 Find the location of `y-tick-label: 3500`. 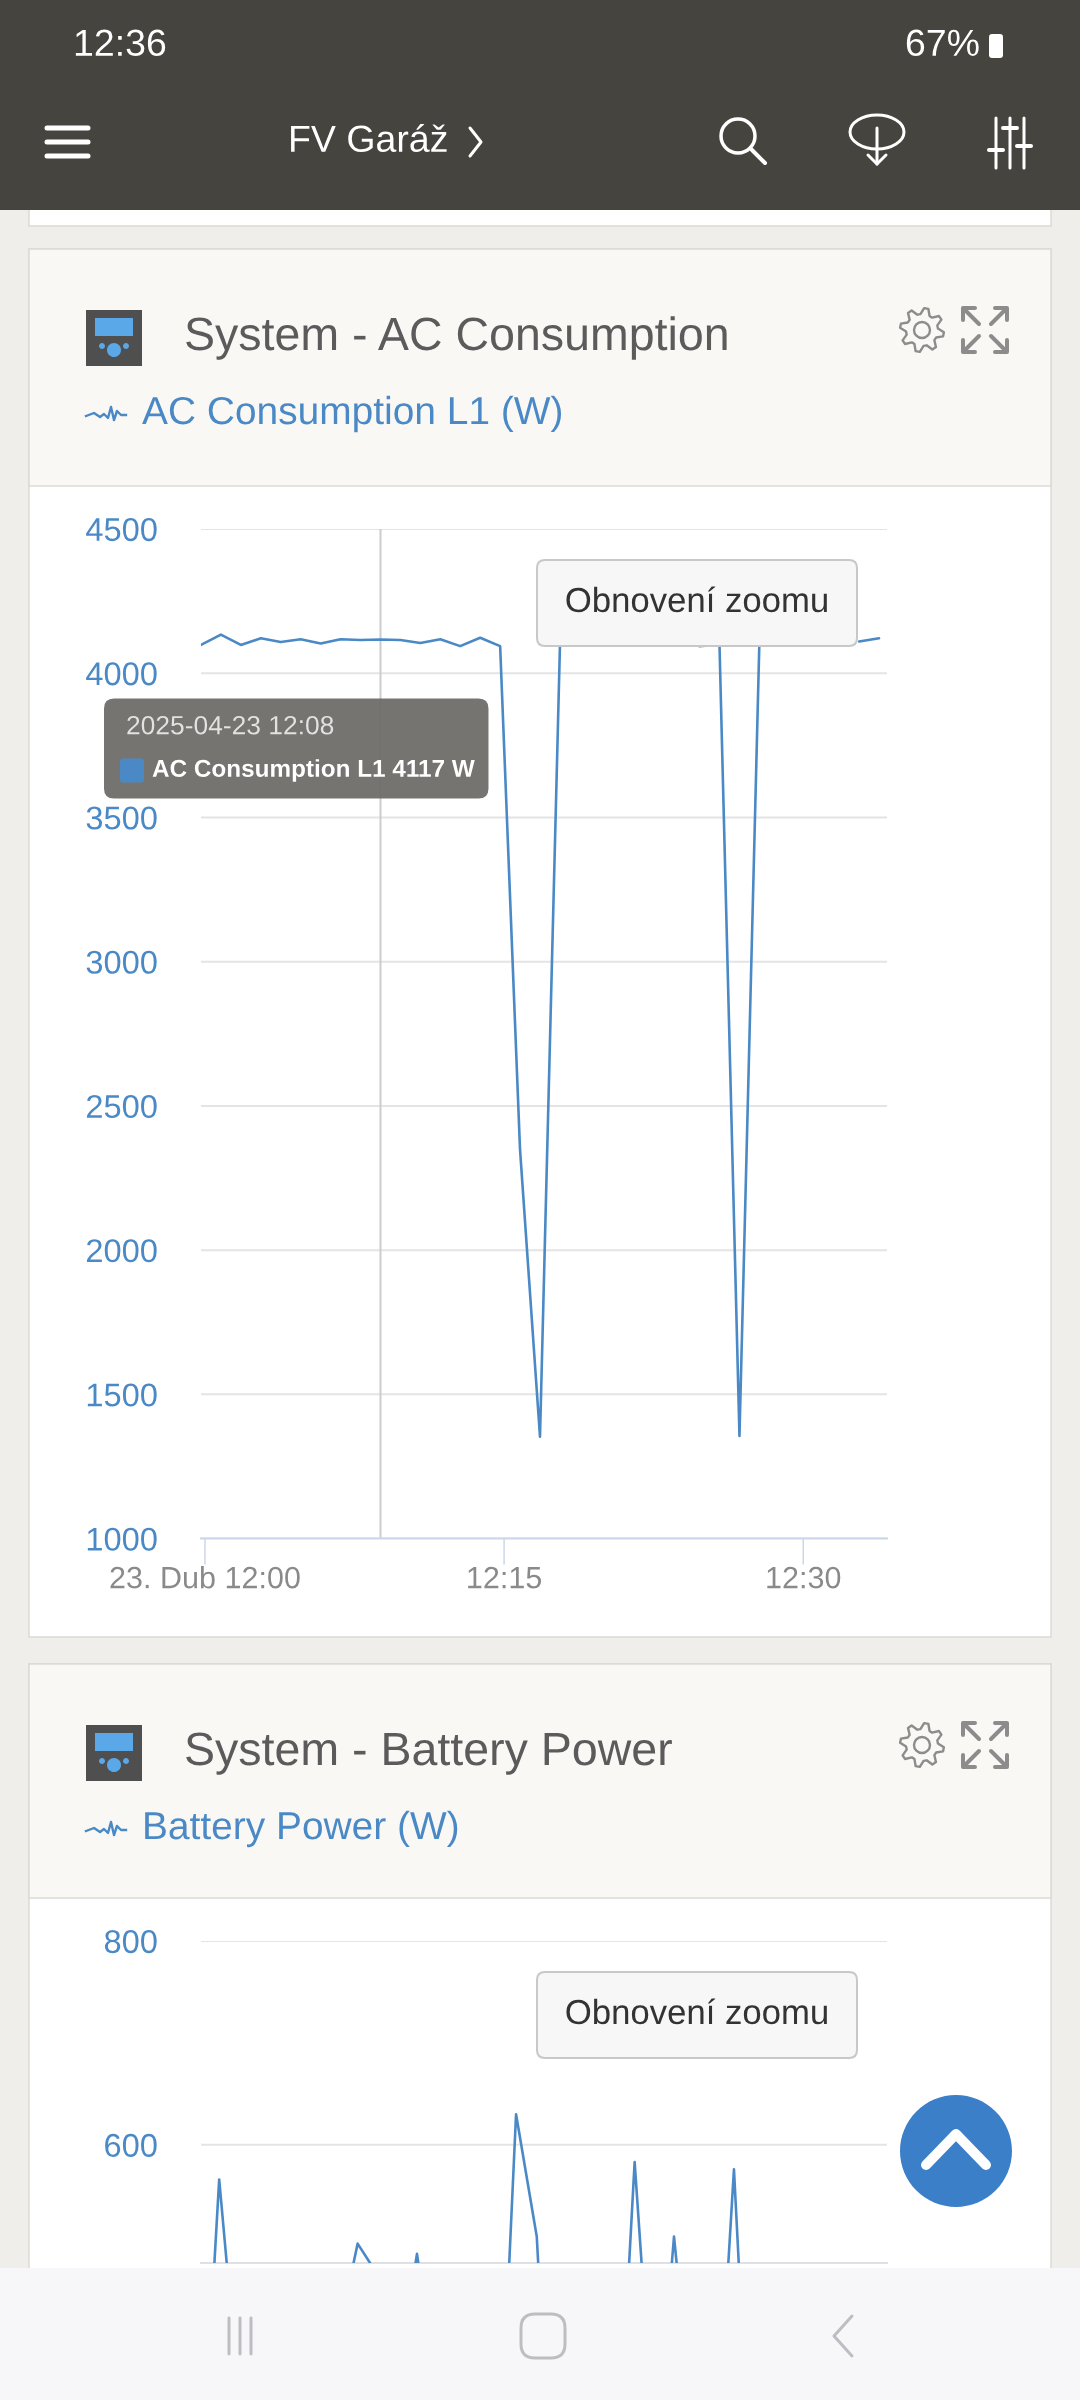

y-tick-label: 3500 is located at coordinates (121, 818).